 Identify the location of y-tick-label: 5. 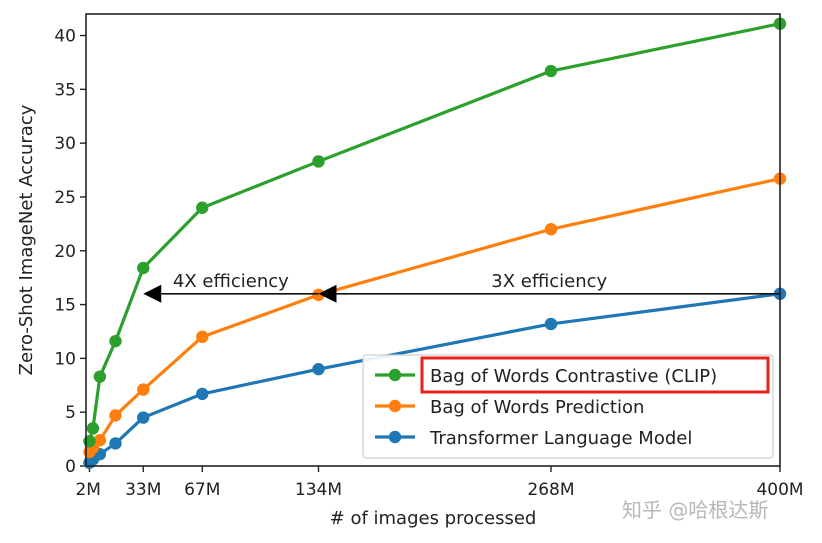
(70, 413).